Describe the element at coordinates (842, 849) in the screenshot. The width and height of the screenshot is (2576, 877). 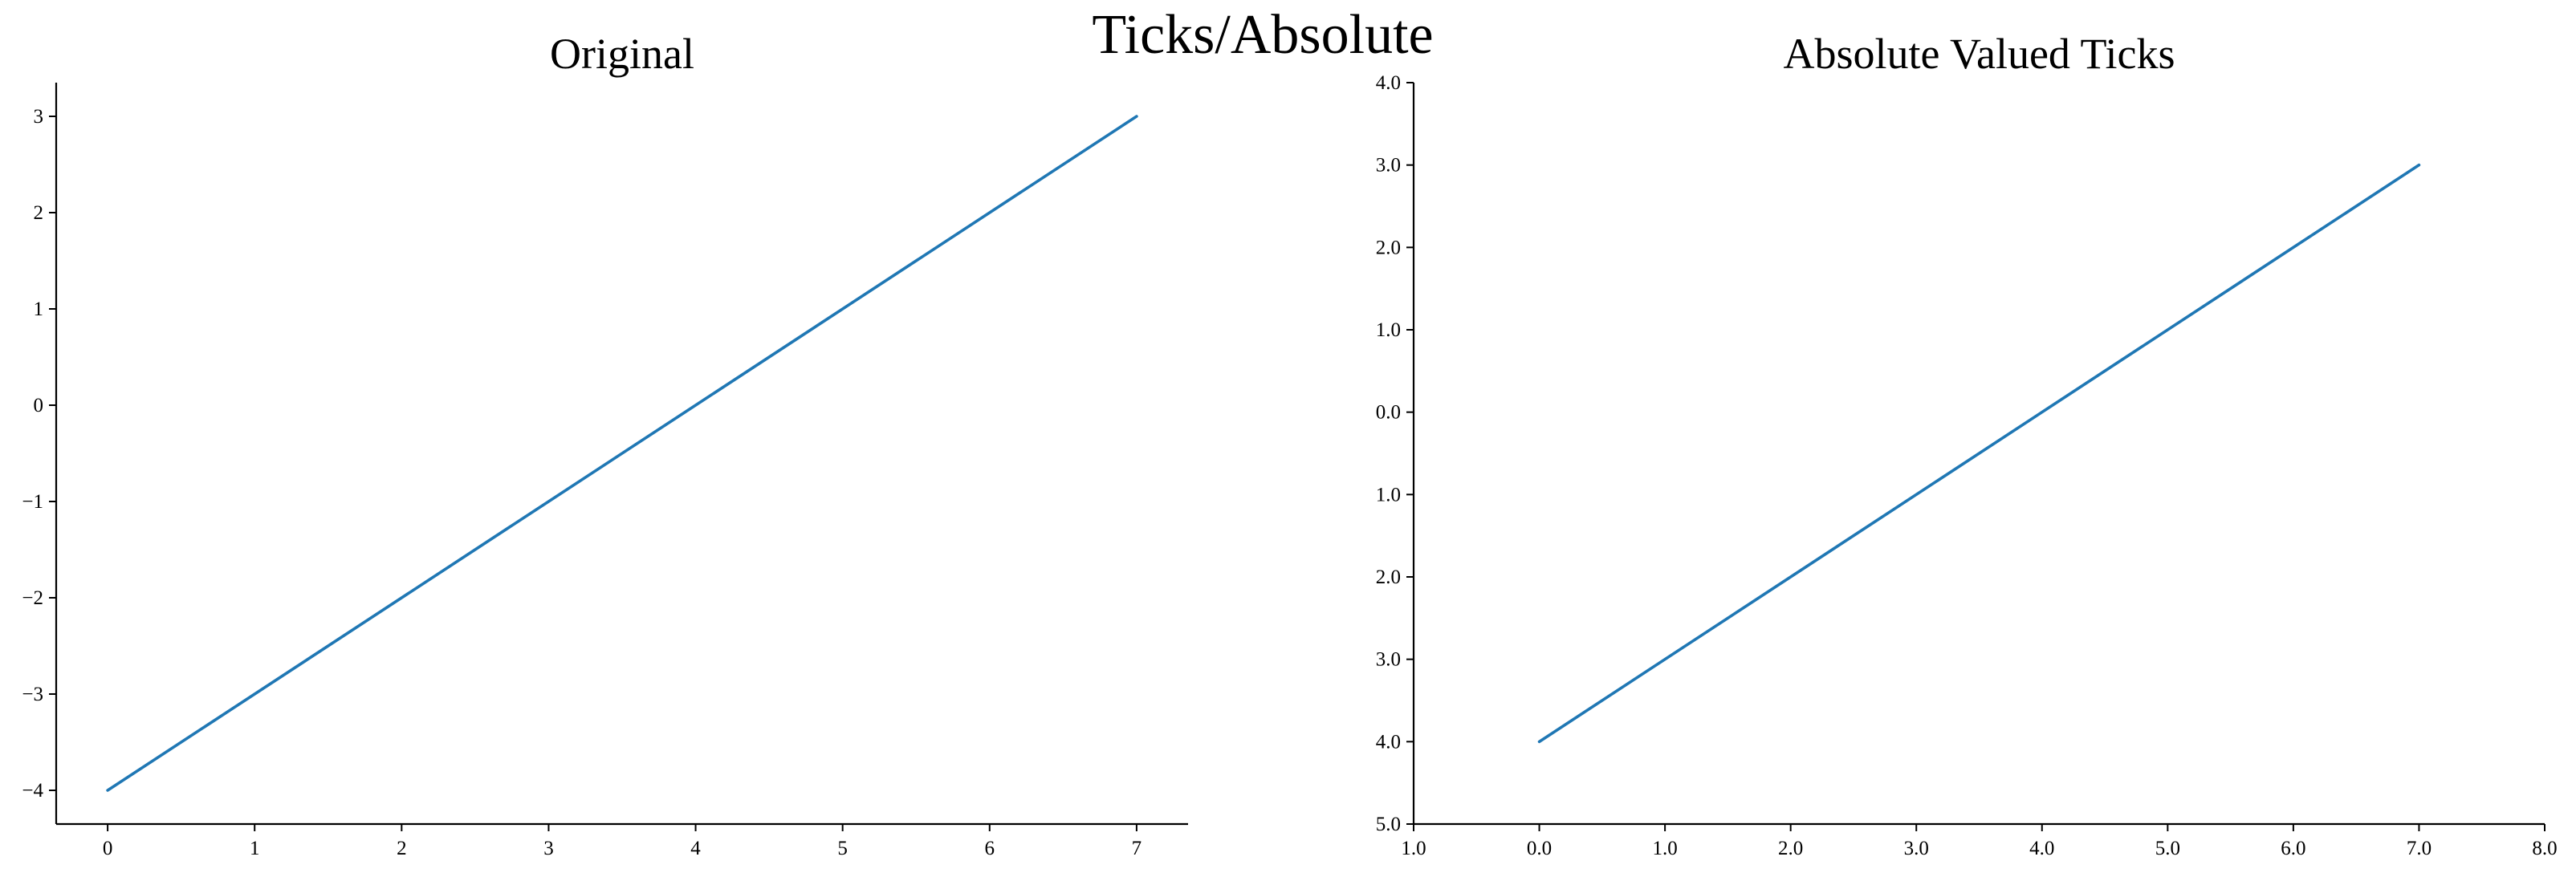
I see `x-tick-label: 5` at that location.